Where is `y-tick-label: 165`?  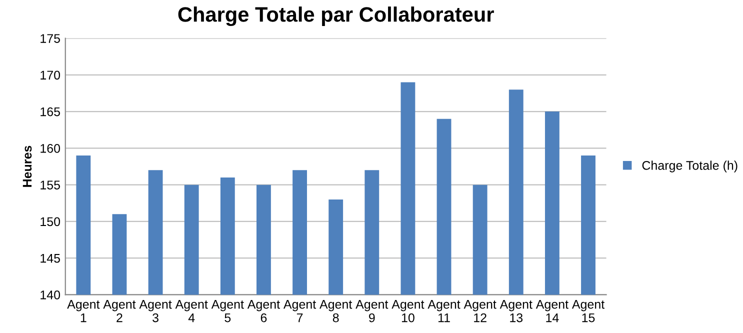 y-tick-label: 165 is located at coordinates (50, 111).